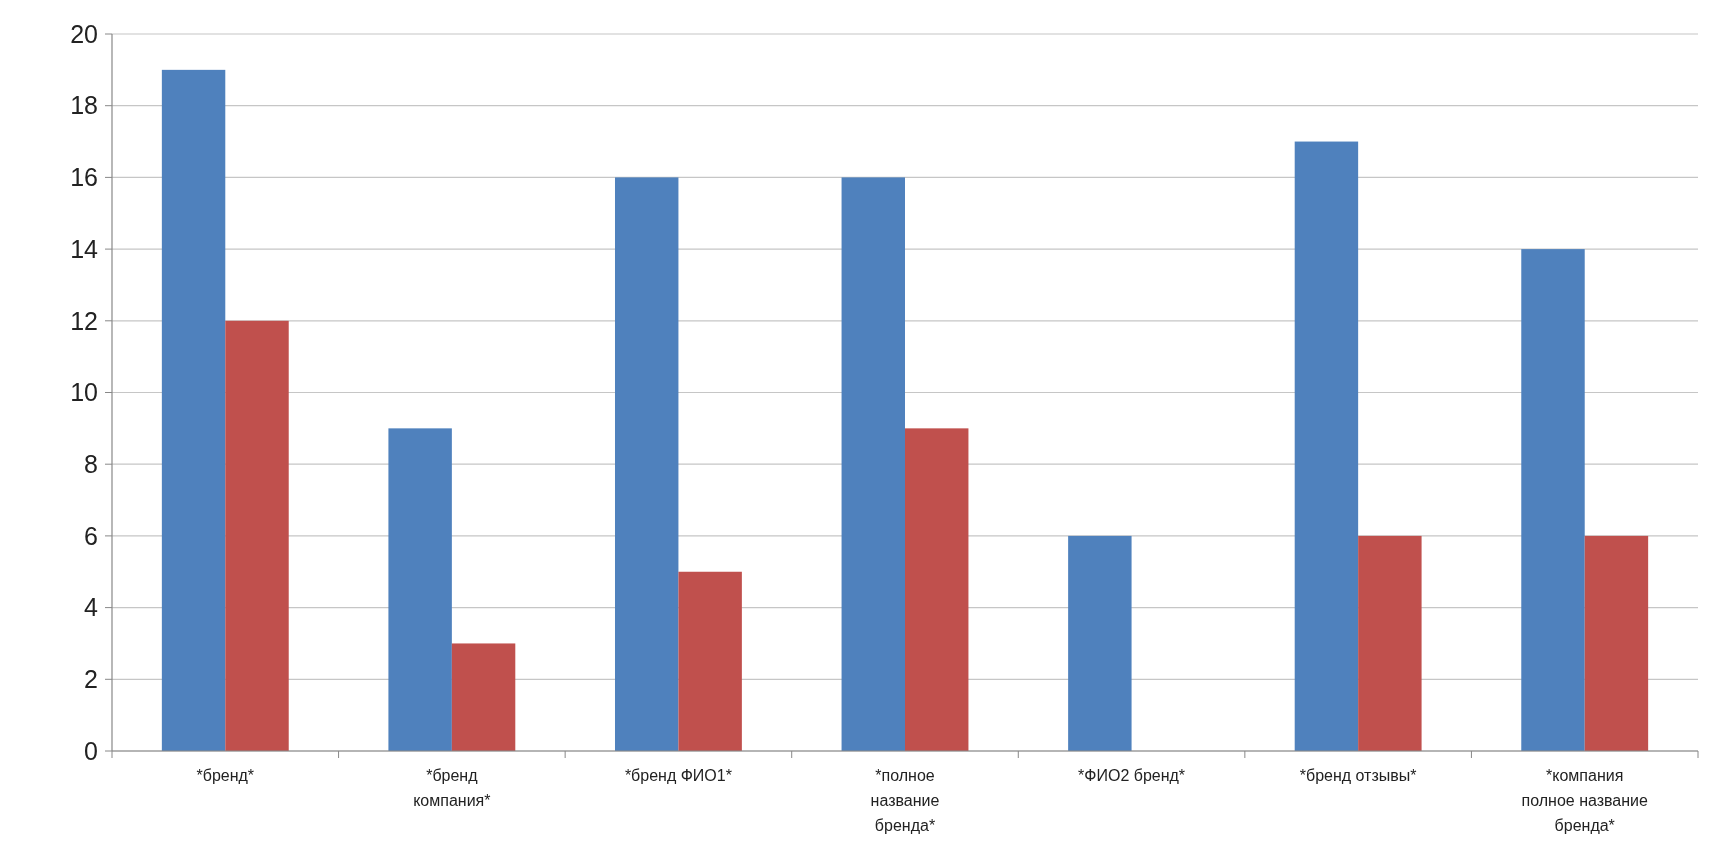  I want to click on y-tick-label: 0, so click(91, 750).